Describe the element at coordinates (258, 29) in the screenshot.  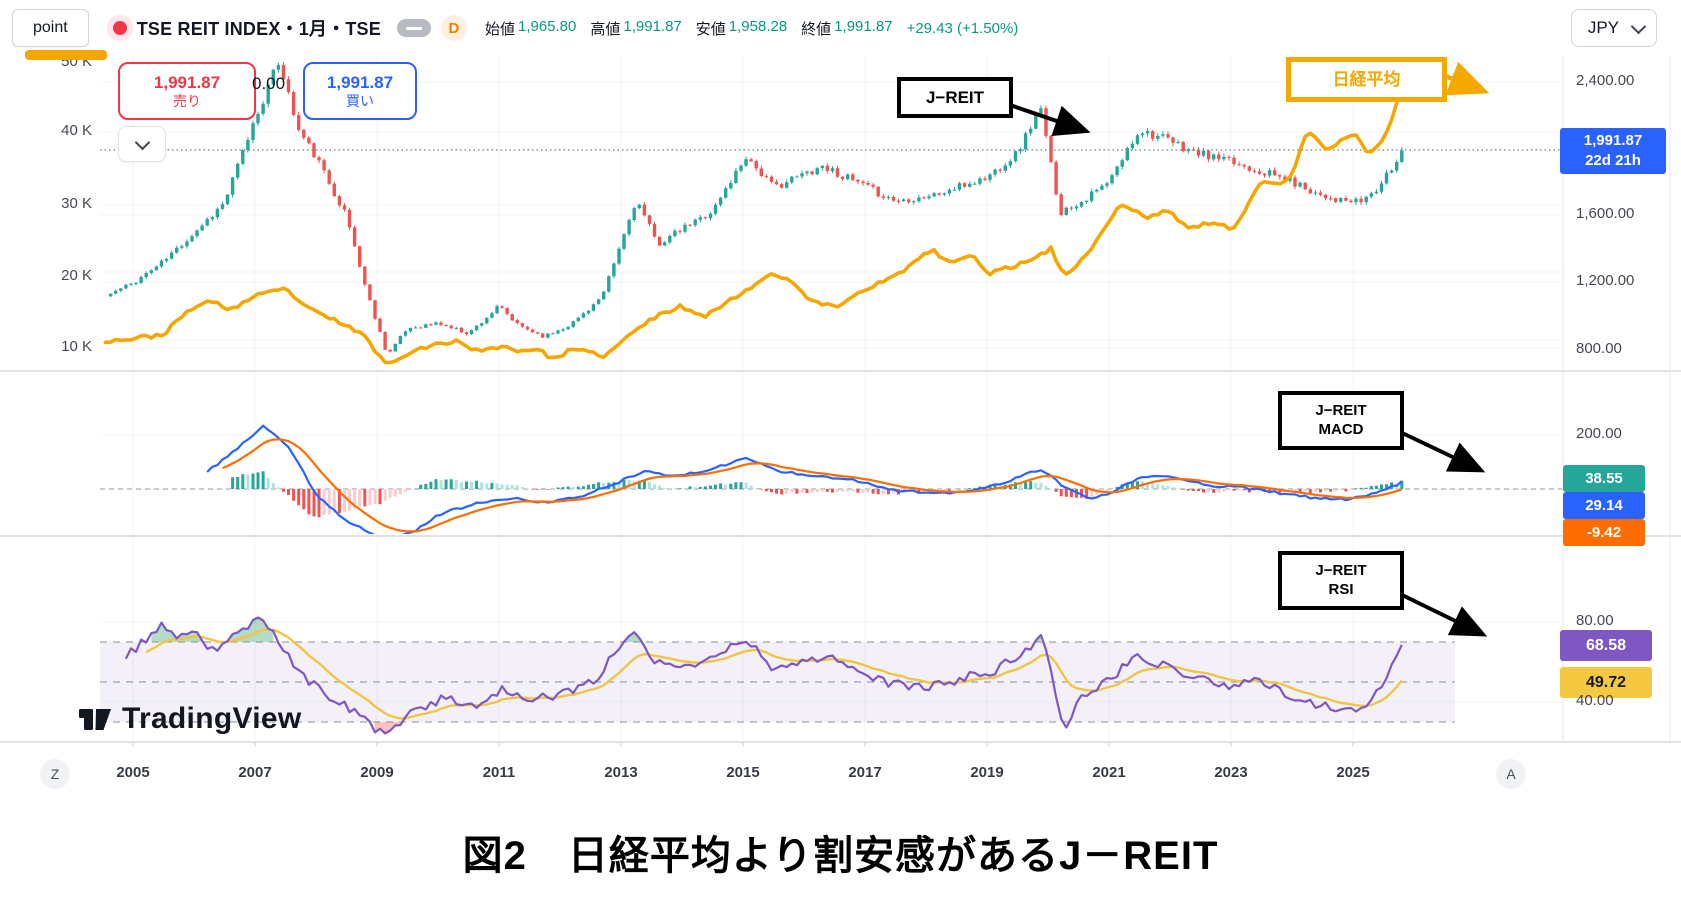
I see `symbol-title: TSE REIT INDEX・1月・TSE` at that location.